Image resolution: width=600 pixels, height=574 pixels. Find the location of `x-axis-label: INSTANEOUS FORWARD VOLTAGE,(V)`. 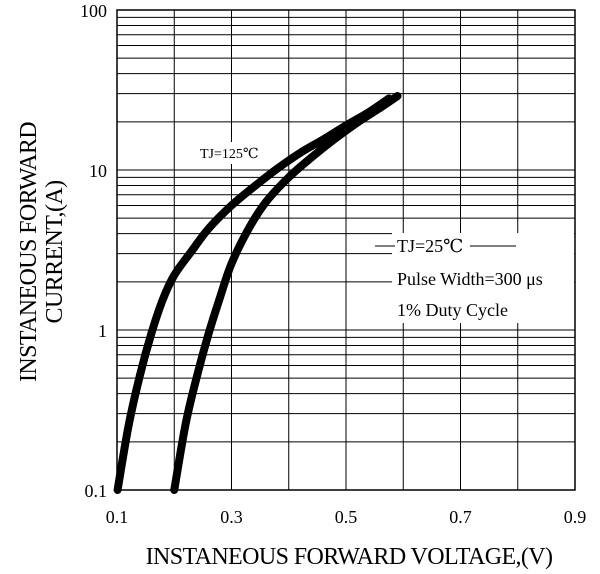

x-axis-label: INSTANEOUS FORWARD VOLTAGE,(V) is located at coordinates (349, 557).